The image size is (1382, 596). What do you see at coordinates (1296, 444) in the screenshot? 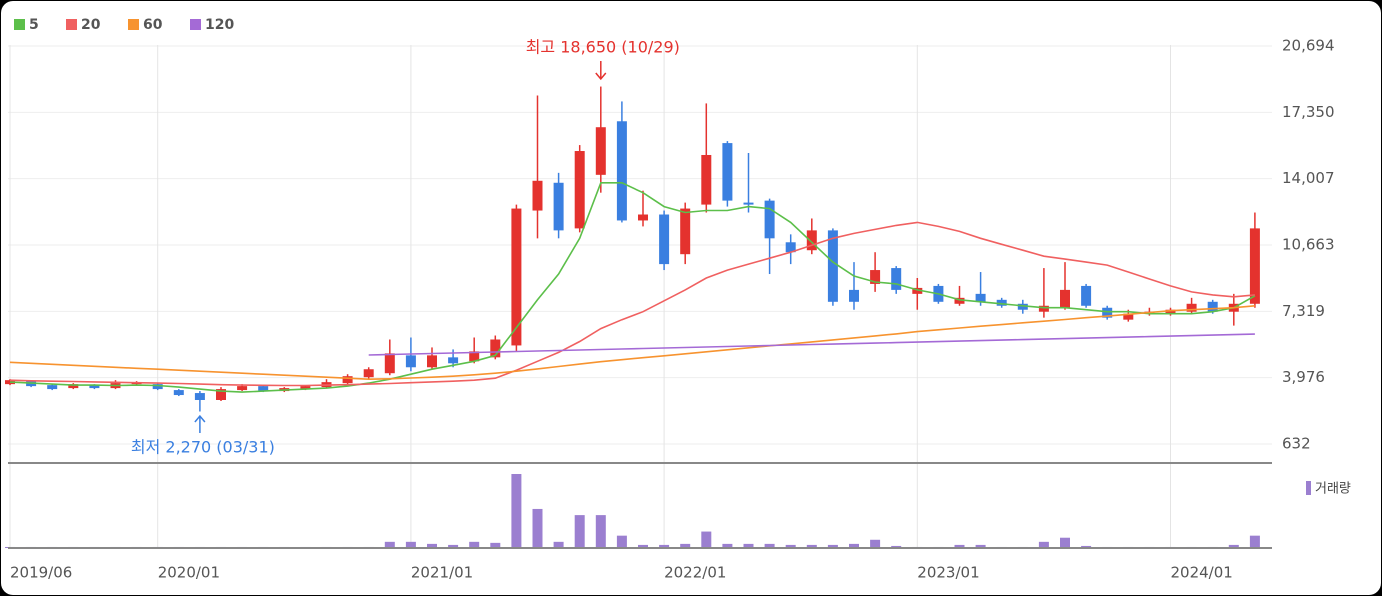
I see `y-tick-label: 632` at bounding box center [1296, 444].